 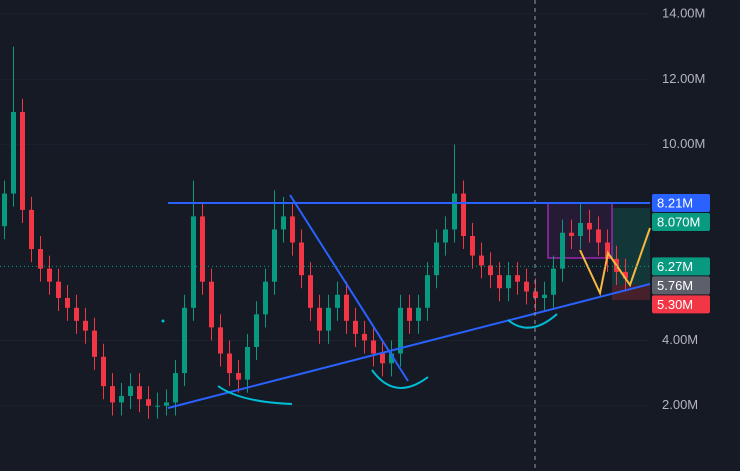 What do you see at coordinates (678, 221) in the screenshot?
I see `price-label: 8.070M` at bounding box center [678, 221].